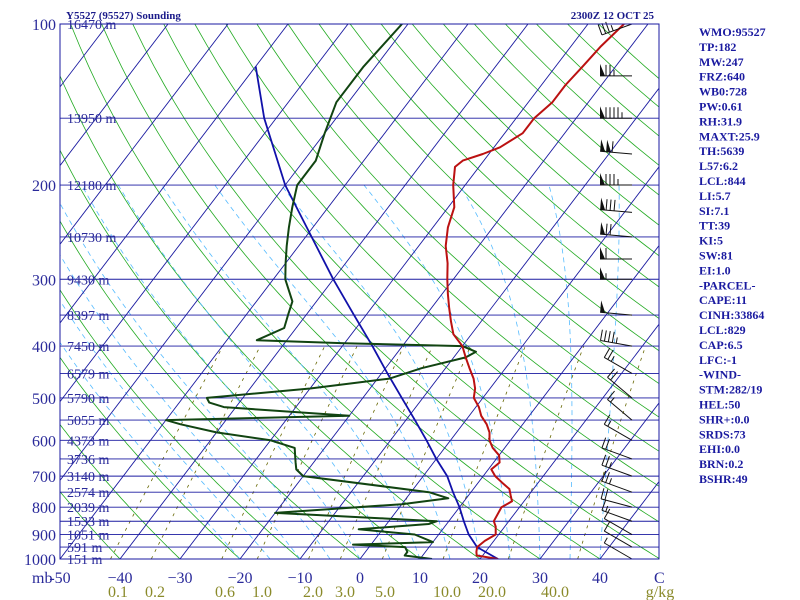 The width and height of the screenshot is (800, 600). What do you see at coordinates (722, 77) in the screenshot?
I see `stat-line: FRZ:640` at bounding box center [722, 77].